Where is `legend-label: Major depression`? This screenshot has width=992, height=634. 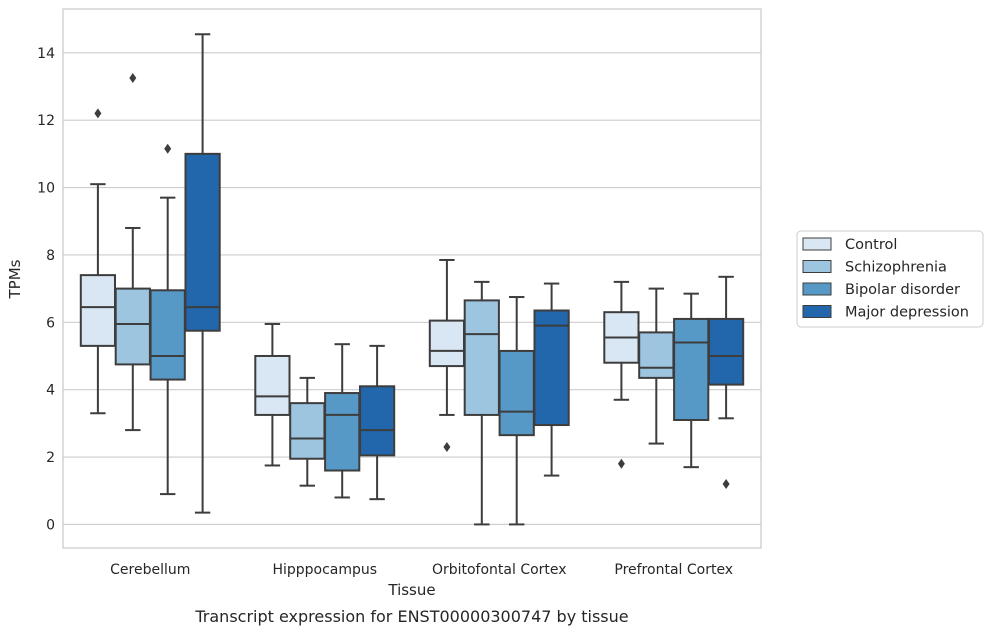 legend-label: Major depression is located at coordinates (907, 313).